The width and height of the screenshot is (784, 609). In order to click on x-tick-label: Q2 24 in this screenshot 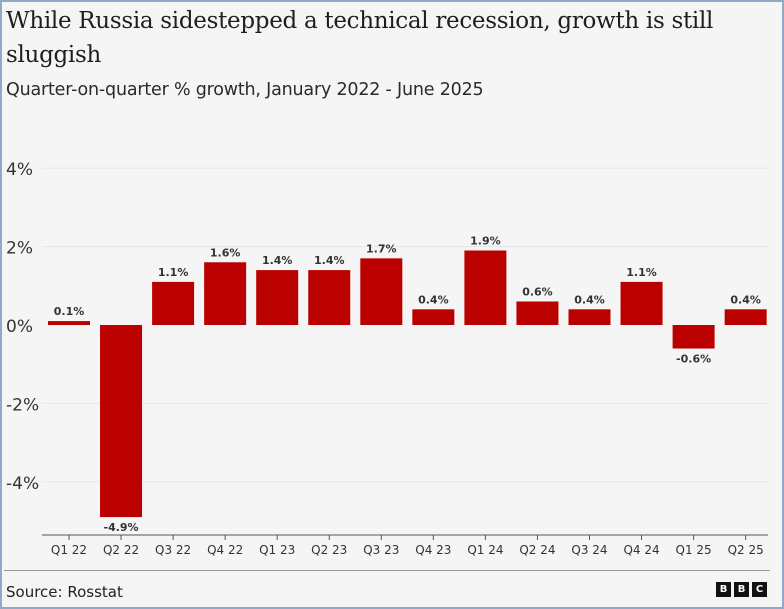, I will do `click(537, 550)`.